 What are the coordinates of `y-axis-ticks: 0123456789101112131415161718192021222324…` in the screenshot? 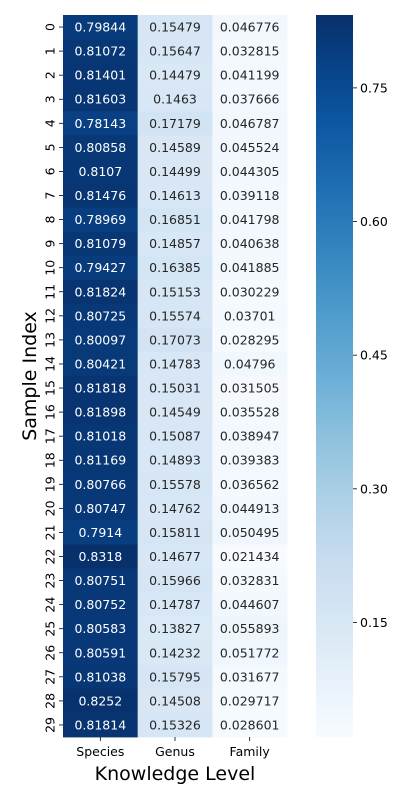 It's located at (53, 378).